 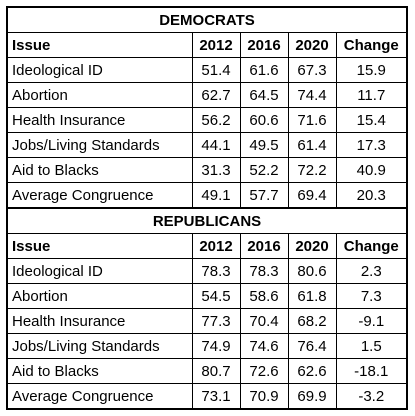 What do you see at coordinates (216, 95) in the screenshot?
I see `value-cell: 62.7` at bounding box center [216, 95].